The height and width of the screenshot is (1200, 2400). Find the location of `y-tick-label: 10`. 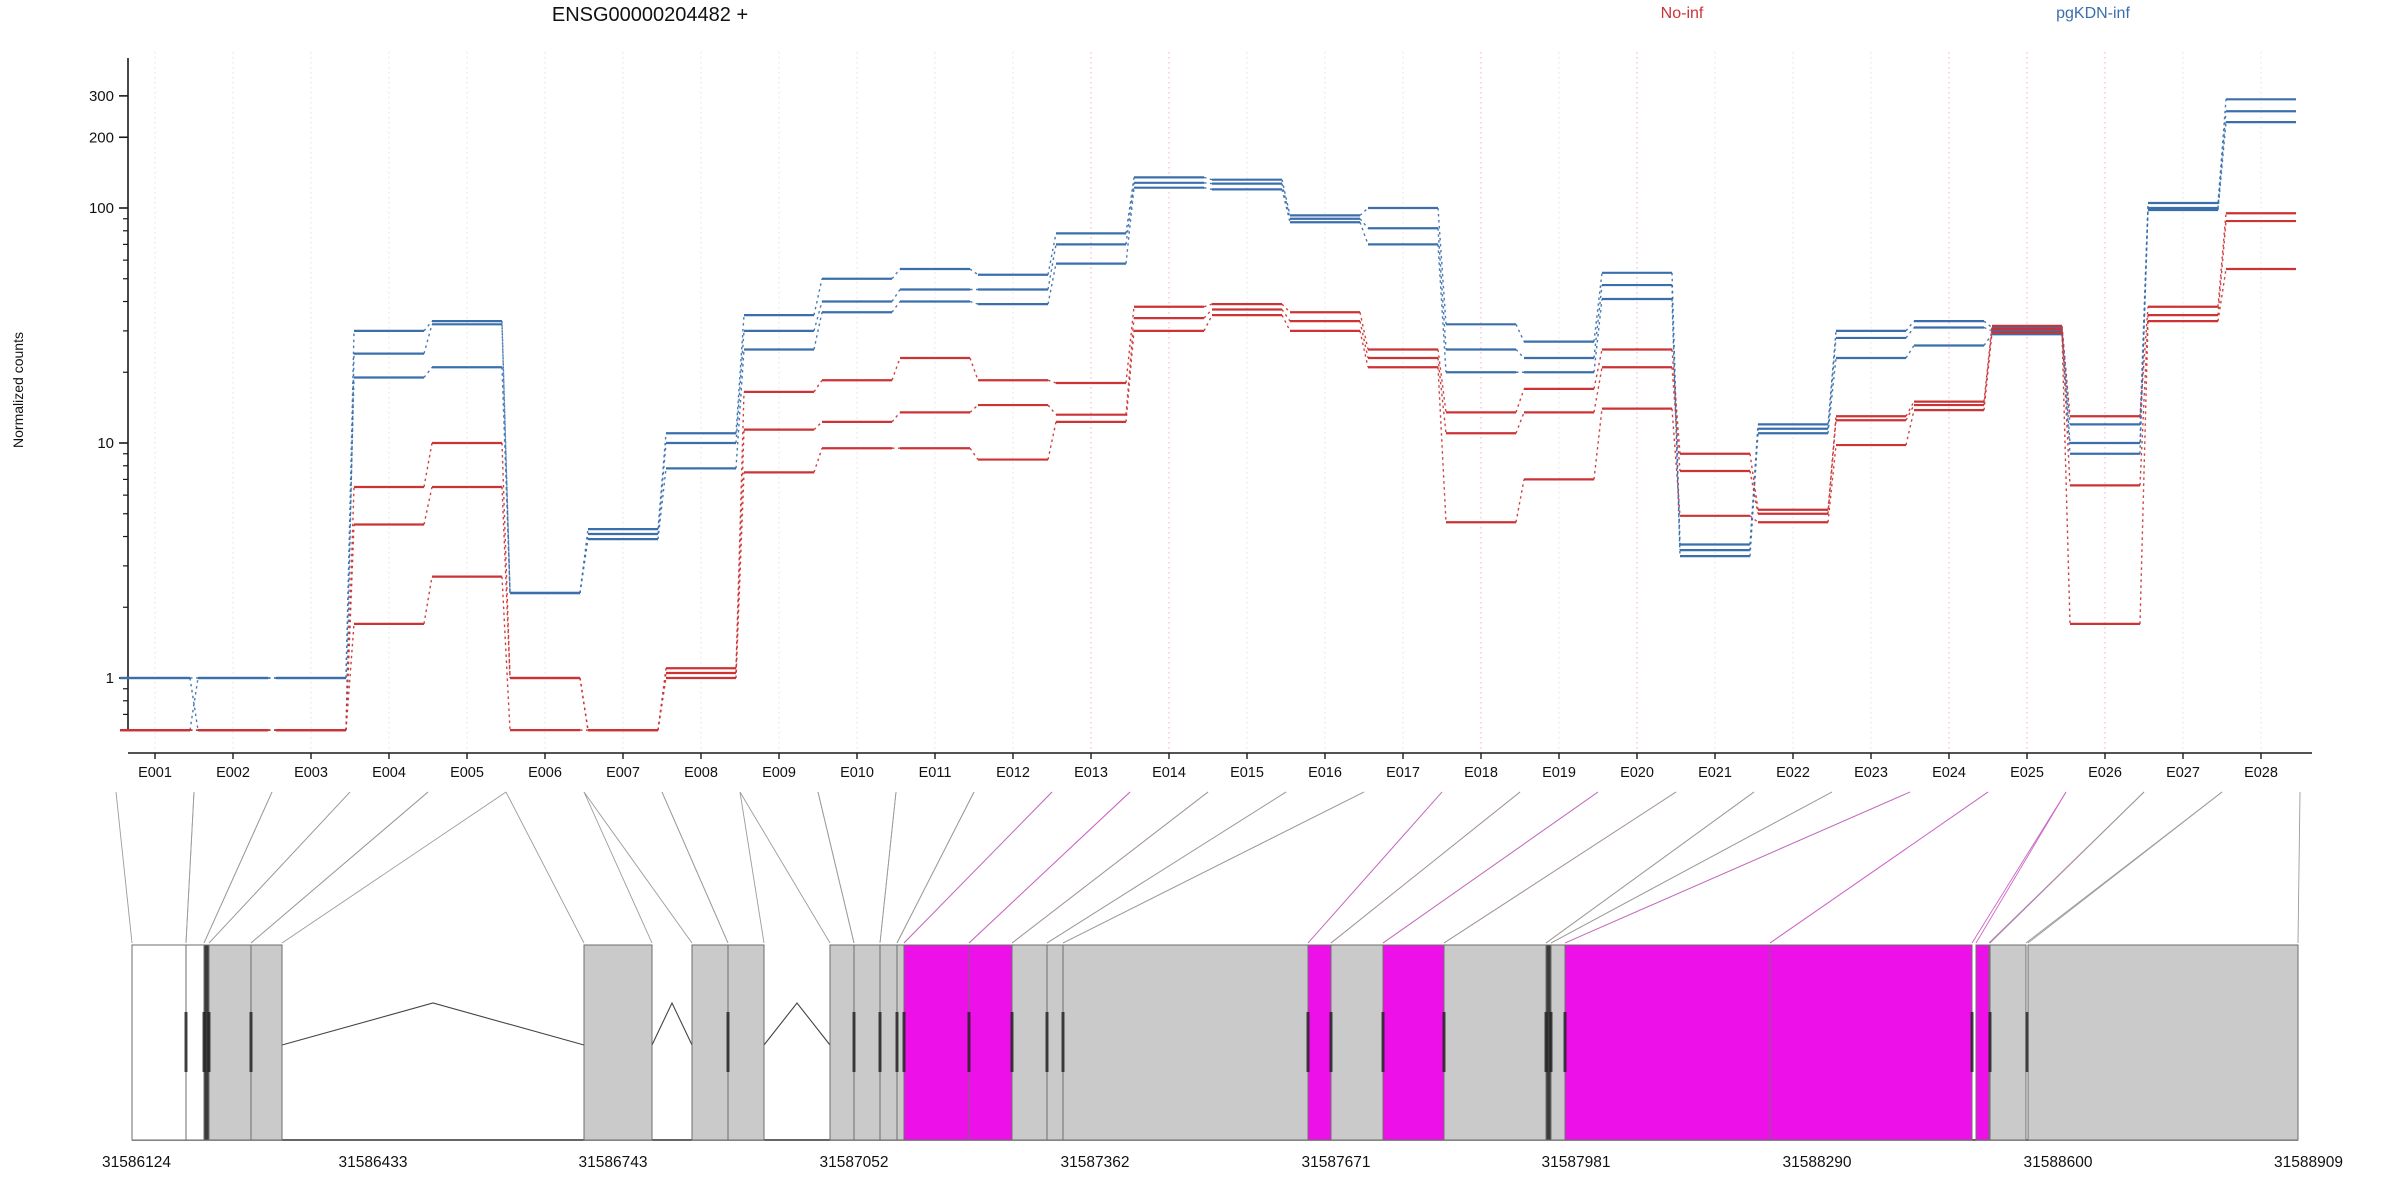

y-tick-label: 10 is located at coordinates (105, 443).